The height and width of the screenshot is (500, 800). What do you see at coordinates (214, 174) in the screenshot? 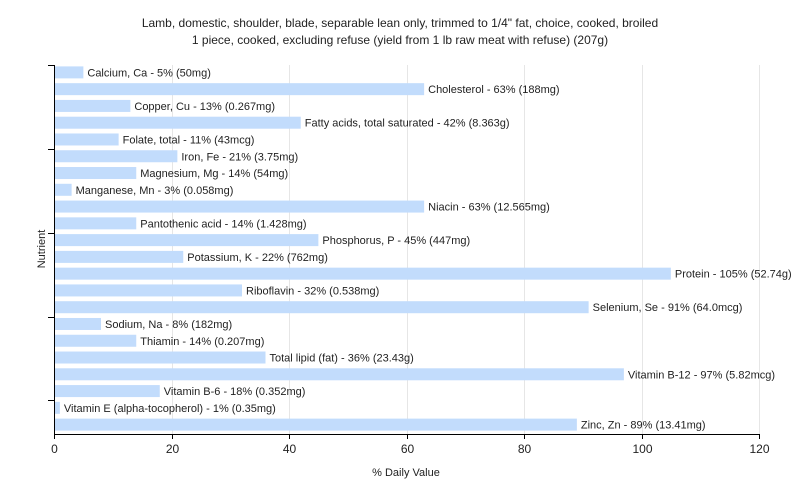
I see `bar-label: Magnesium, Mg - 14% (54mg)` at bounding box center [214, 174].